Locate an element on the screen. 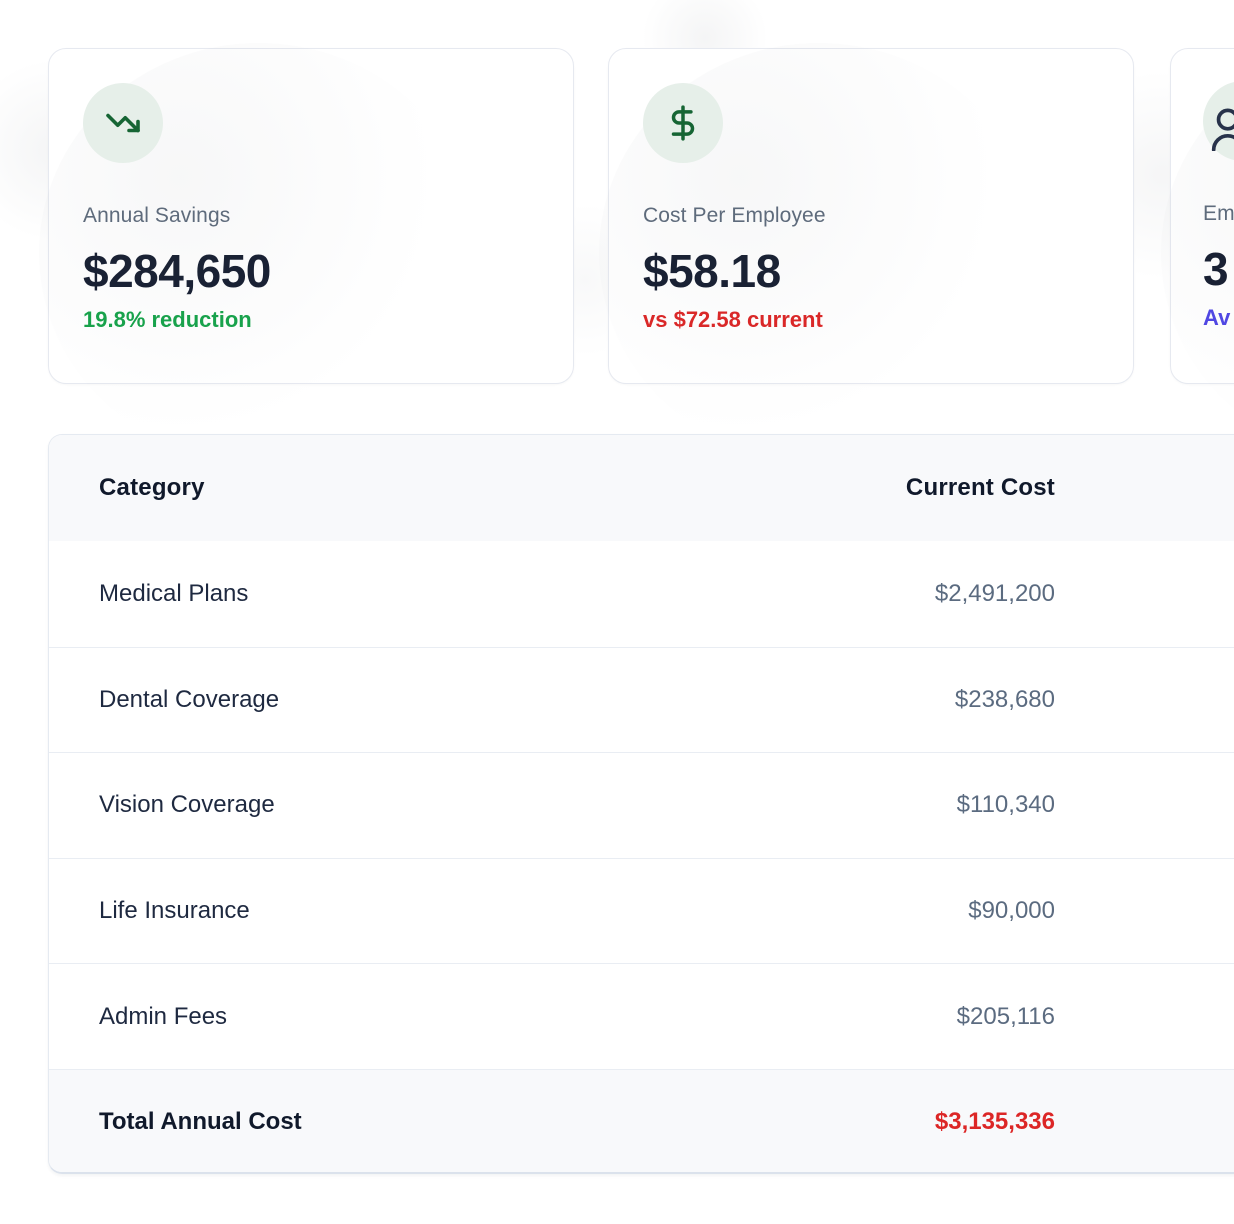  table-row: Vision Coverage $110,340 is located at coordinates (641, 805).